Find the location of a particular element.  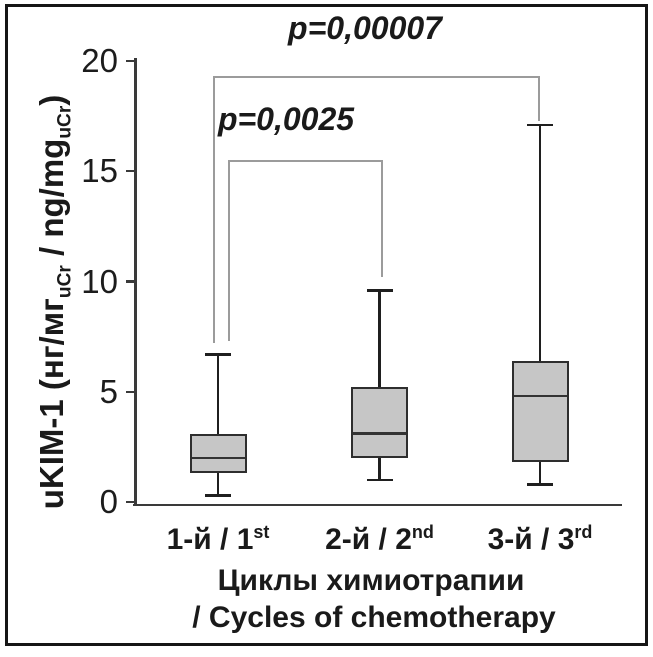

x-axis-title-line2: / Cycles of chemotherapy is located at coordinates (374, 617).